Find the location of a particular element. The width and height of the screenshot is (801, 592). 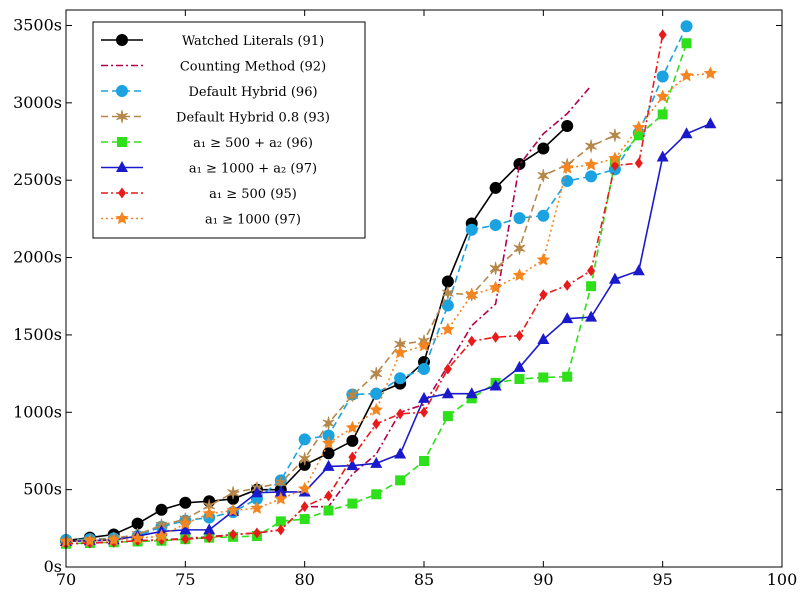

legend-label: a₁ ≥ 1000 (97) is located at coordinates (253, 220).